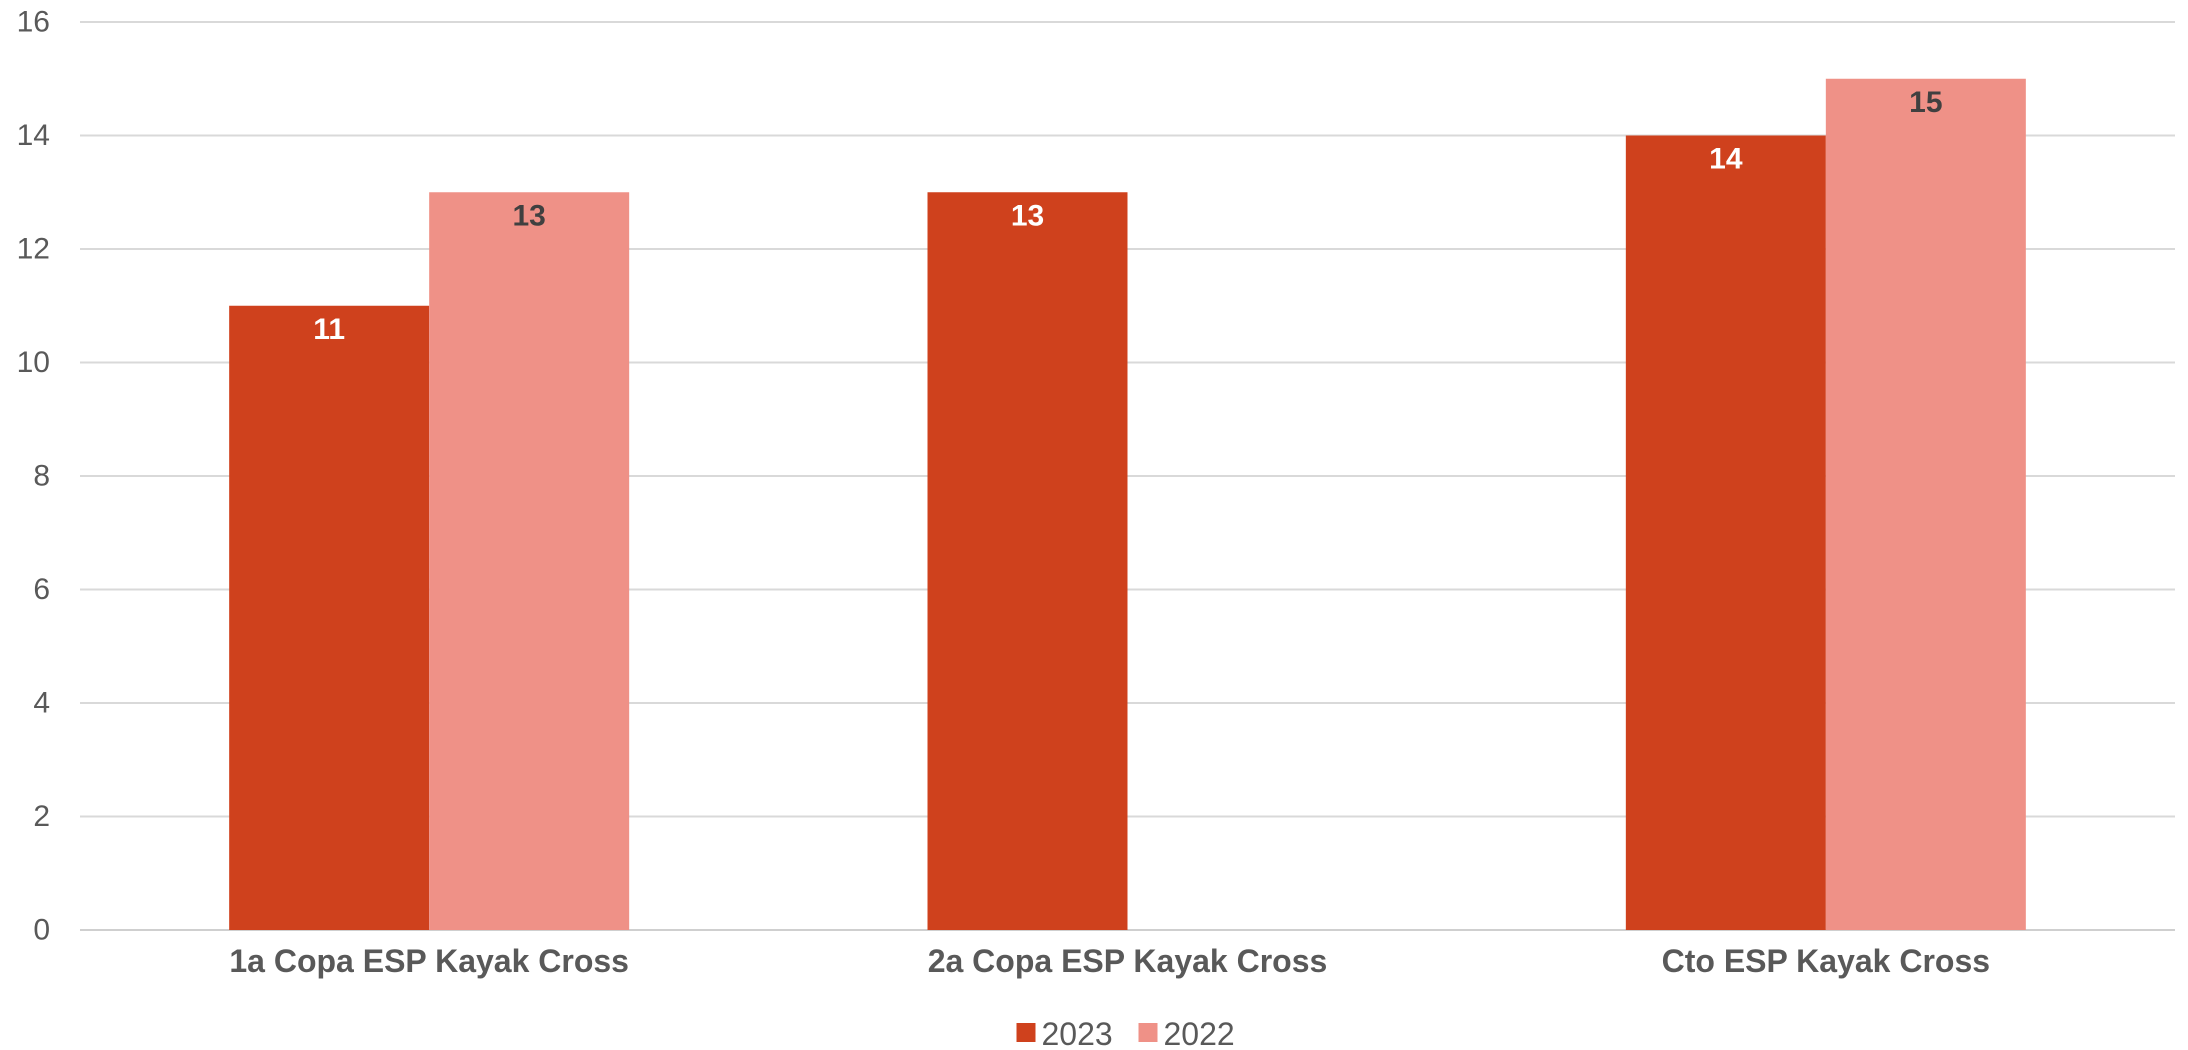  Describe the element at coordinates (1925, 102) in the screenshot. I see `data-label-2022-3: 15` at that location.